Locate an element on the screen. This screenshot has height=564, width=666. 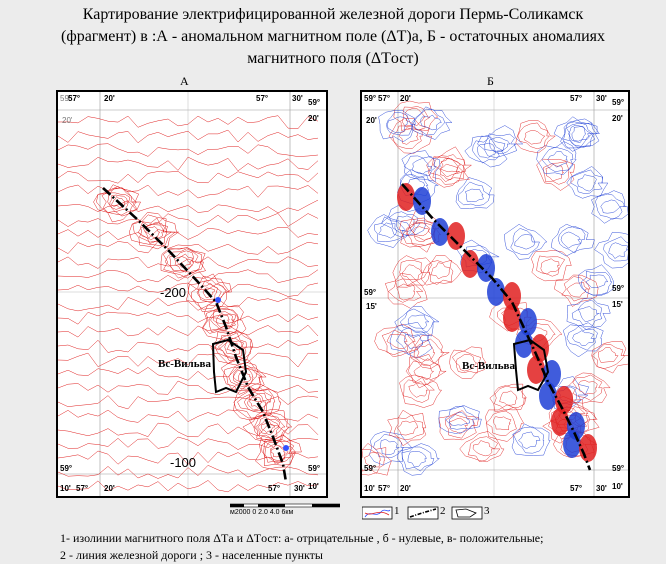
legend-item-1: 1 is located at coordinates (397, 511).